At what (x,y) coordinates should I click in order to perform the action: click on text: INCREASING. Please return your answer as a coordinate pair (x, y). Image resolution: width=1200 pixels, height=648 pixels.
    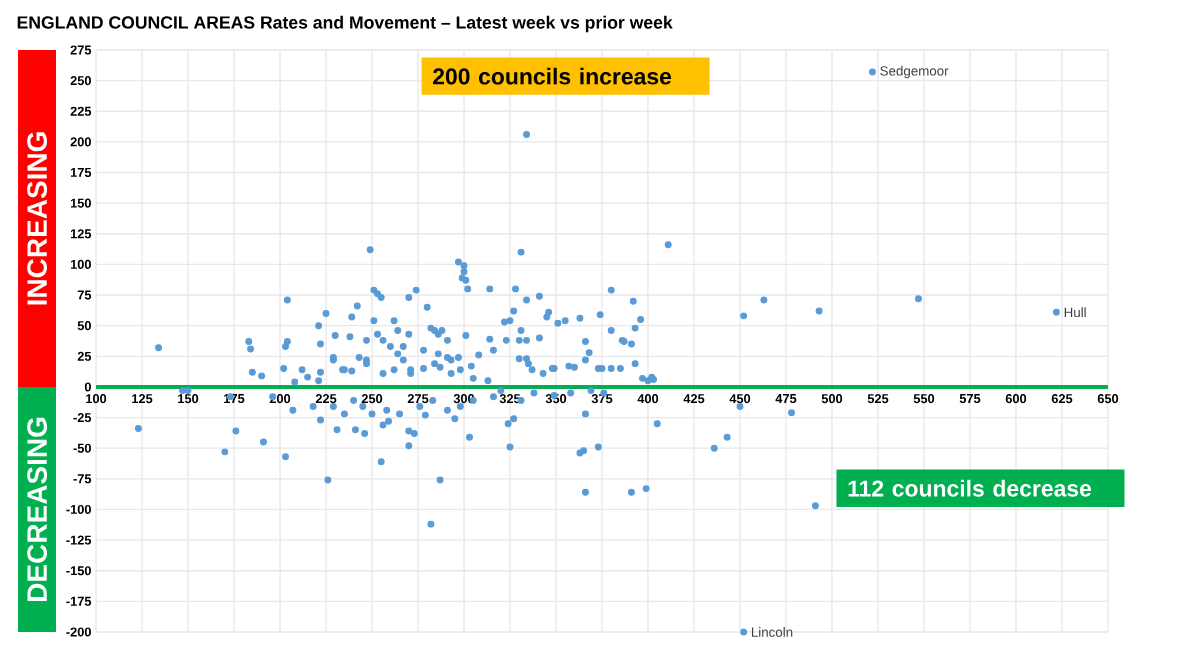
    Looking at the image, I should click on (37, 218).